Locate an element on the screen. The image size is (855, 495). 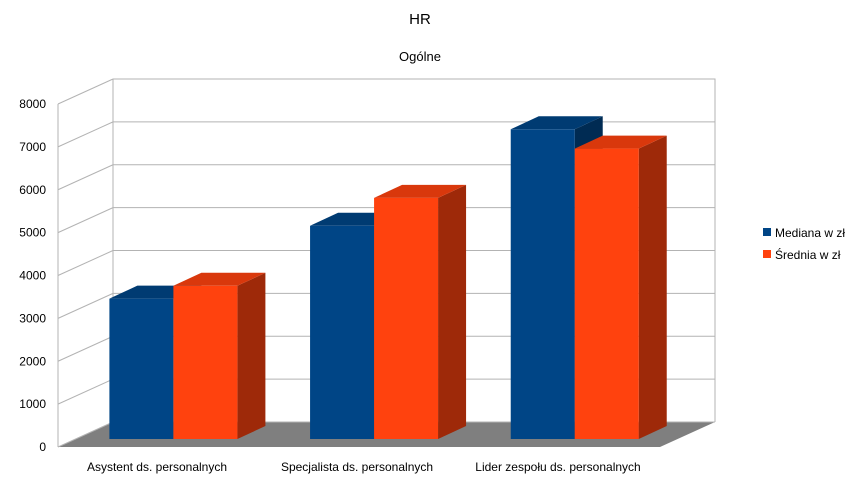
y-axis: 0 1000 2000 3000 4000 5000 6000 7000 8000 is located at coordinates (32, 275).